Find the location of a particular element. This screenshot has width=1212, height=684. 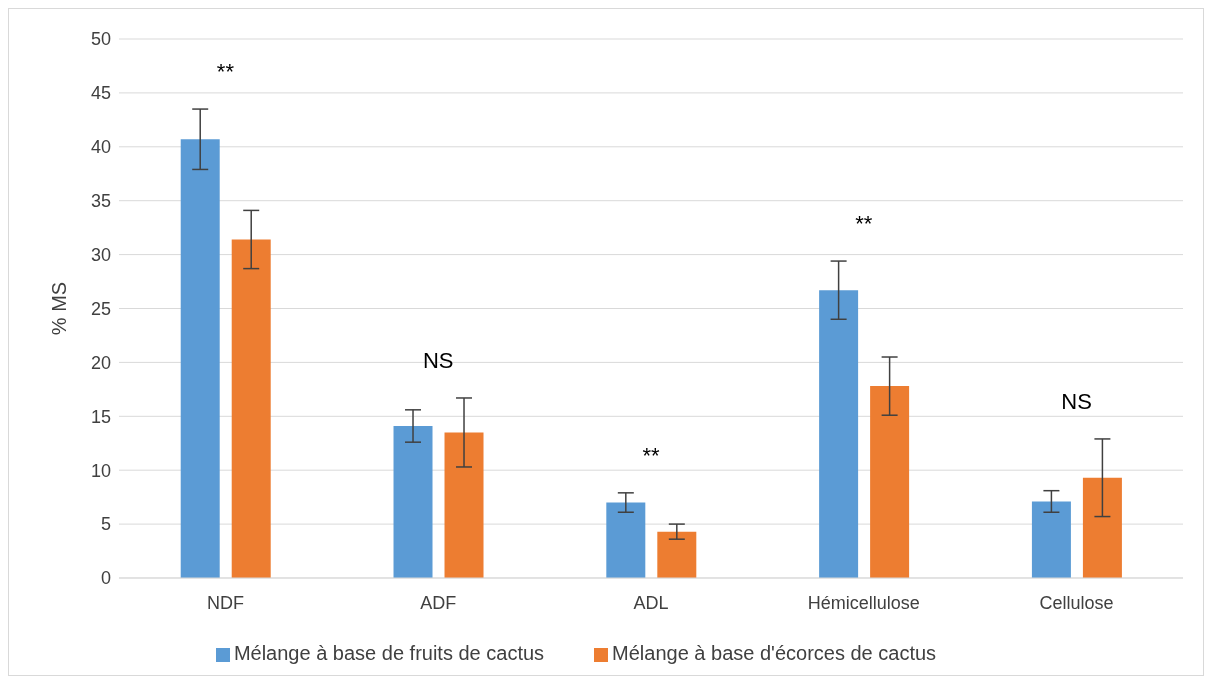

y-tick-label: 45 is located at coordinates (100, 93).